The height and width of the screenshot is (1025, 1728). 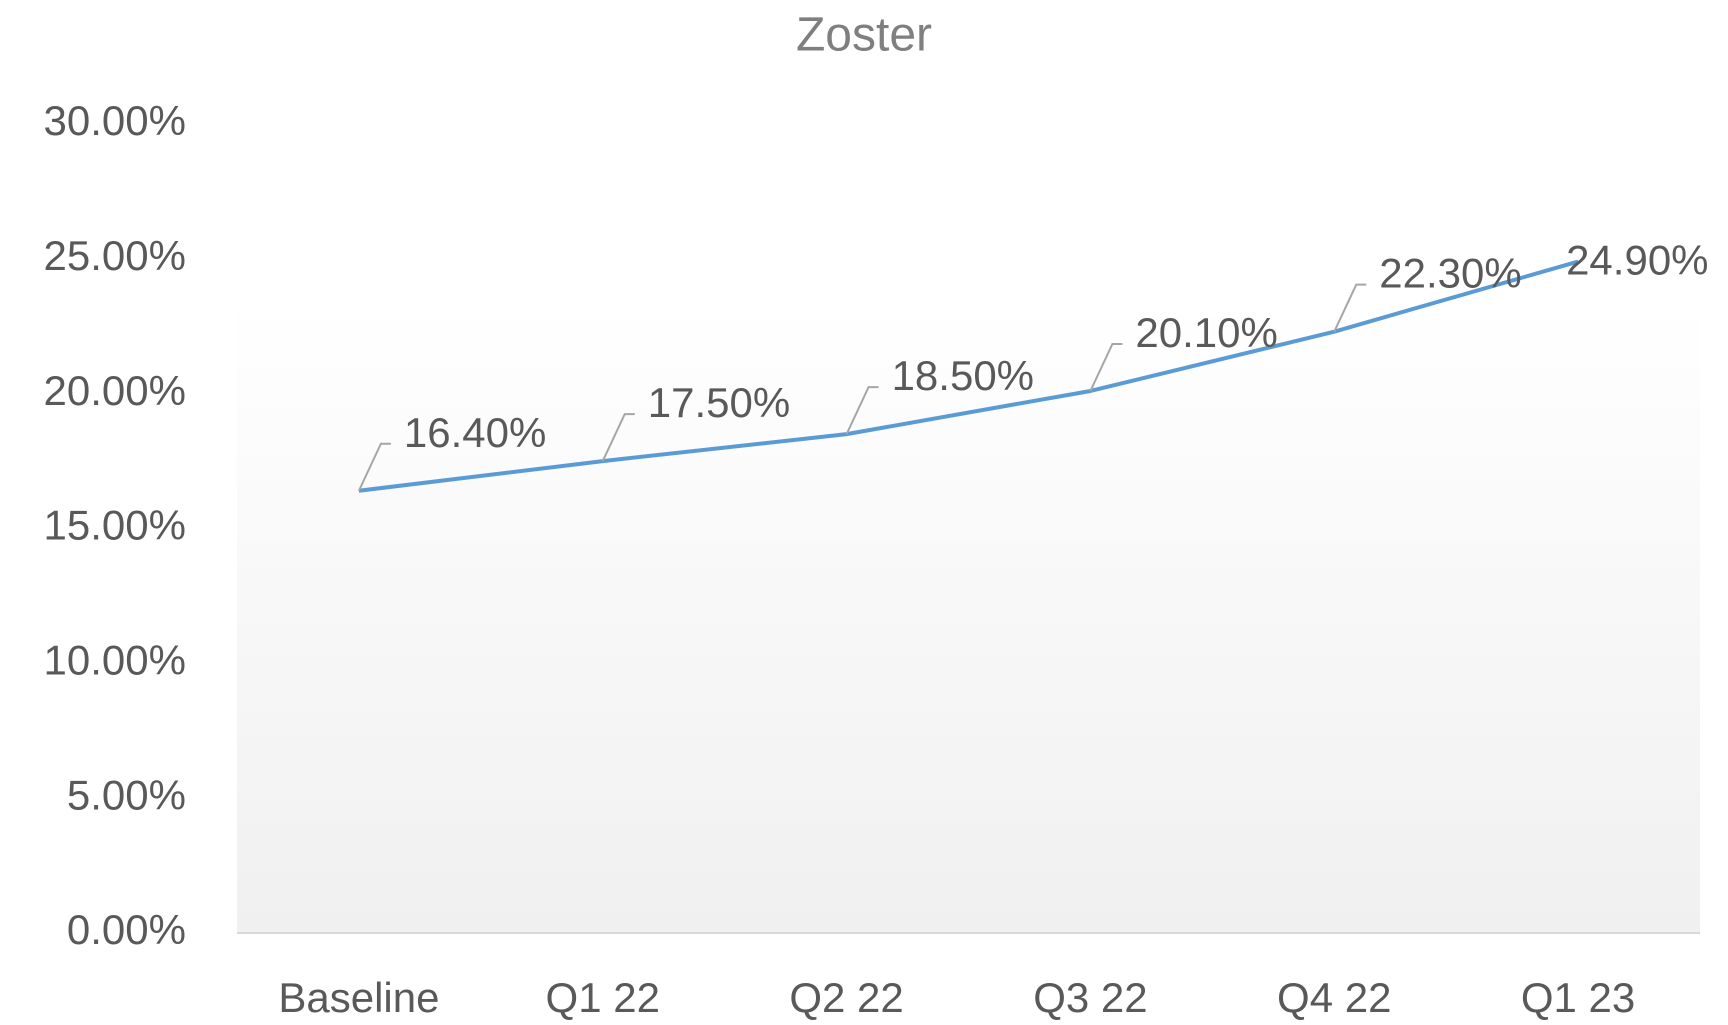 What do you see at coordinates (1578, 997) in the screenshot?
I see `x-tick-label: Q1 23` at bounding box center [1578, 997].